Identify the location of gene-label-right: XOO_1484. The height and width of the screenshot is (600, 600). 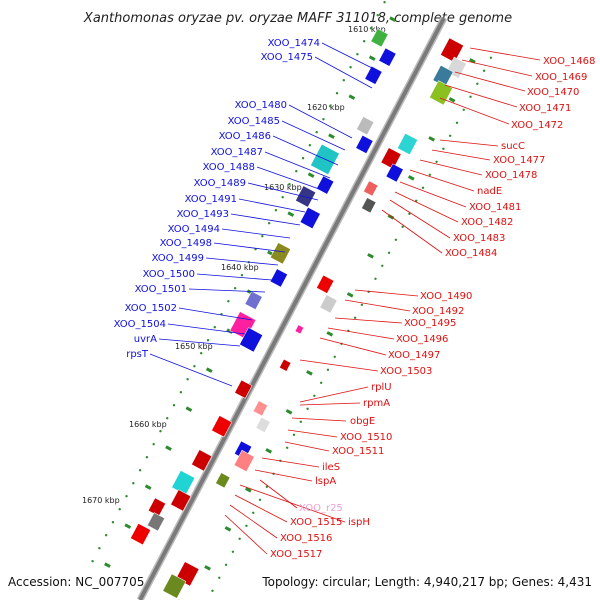
(471, 253).